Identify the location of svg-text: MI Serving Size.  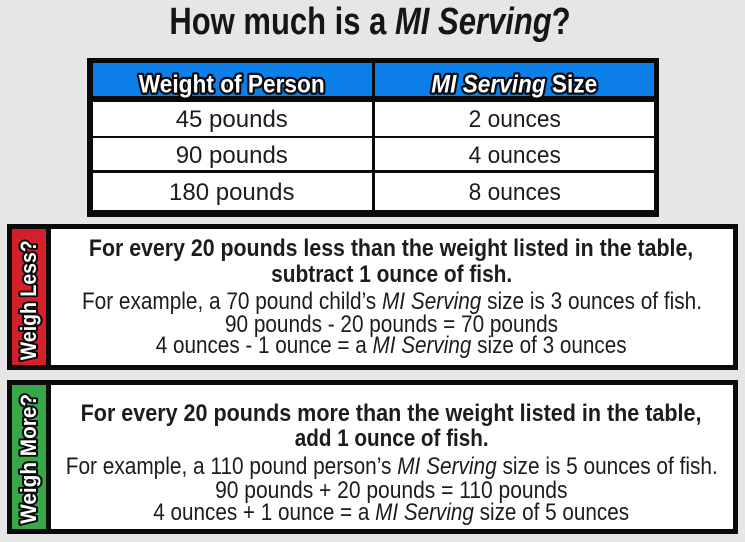
(514, 84).